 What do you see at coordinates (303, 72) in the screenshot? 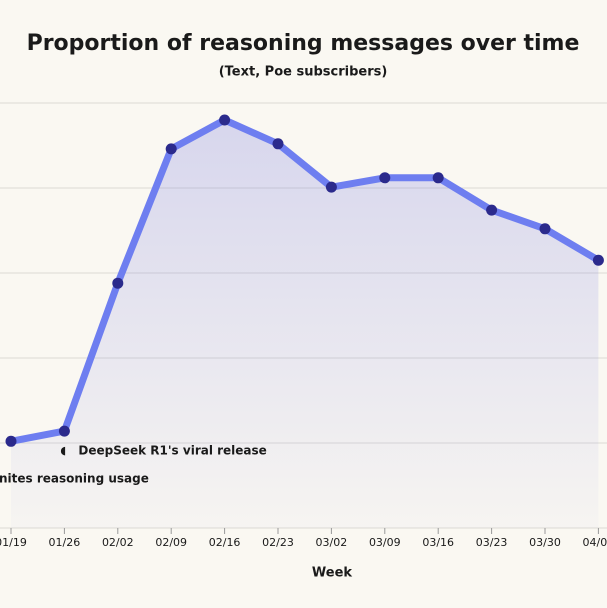
I see `chart-subtitle: (Text, Poe subscribers)` at bounding box center [303, 72].